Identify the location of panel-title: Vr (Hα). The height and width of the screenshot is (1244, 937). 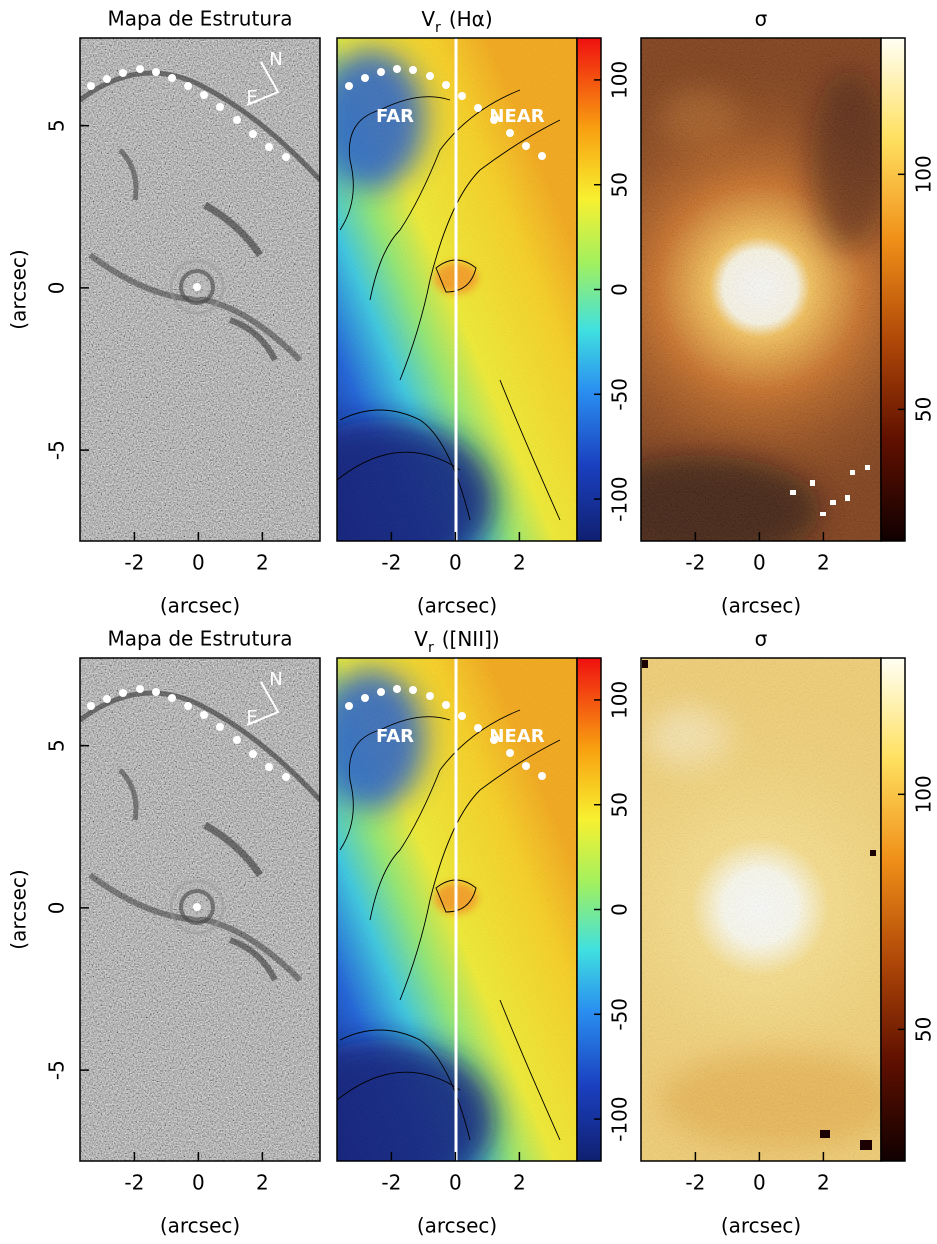
(456, 22).